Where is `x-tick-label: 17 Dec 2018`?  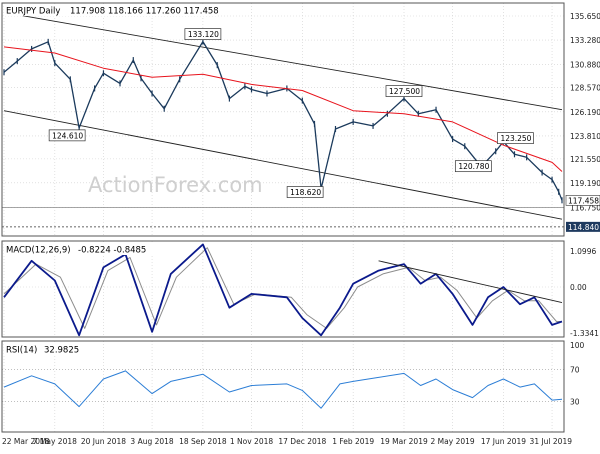 x-tick-label: 17 Dec 2018 is located at coordinates (302, 441).